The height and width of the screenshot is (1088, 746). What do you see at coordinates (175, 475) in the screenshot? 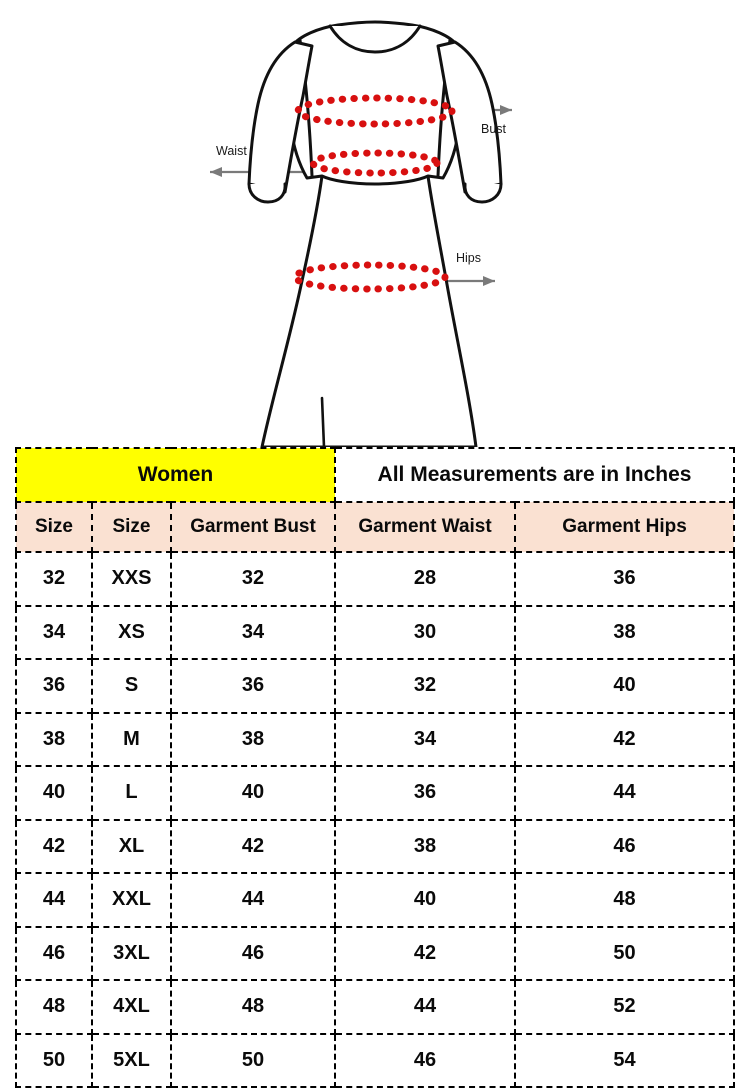
I see `title-women-cell: Women` at bounding box center [175, 475].